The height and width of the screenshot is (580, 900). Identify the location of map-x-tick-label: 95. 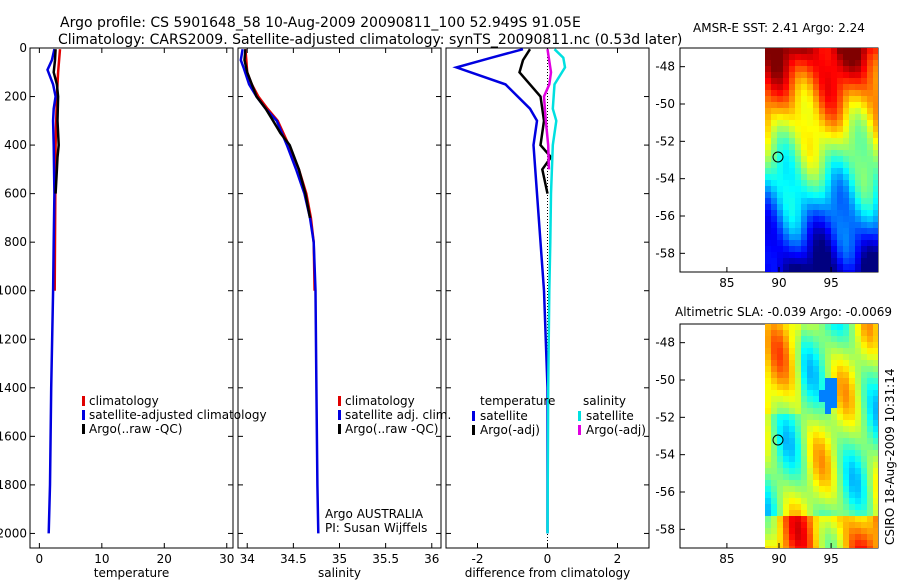
(830, 559).